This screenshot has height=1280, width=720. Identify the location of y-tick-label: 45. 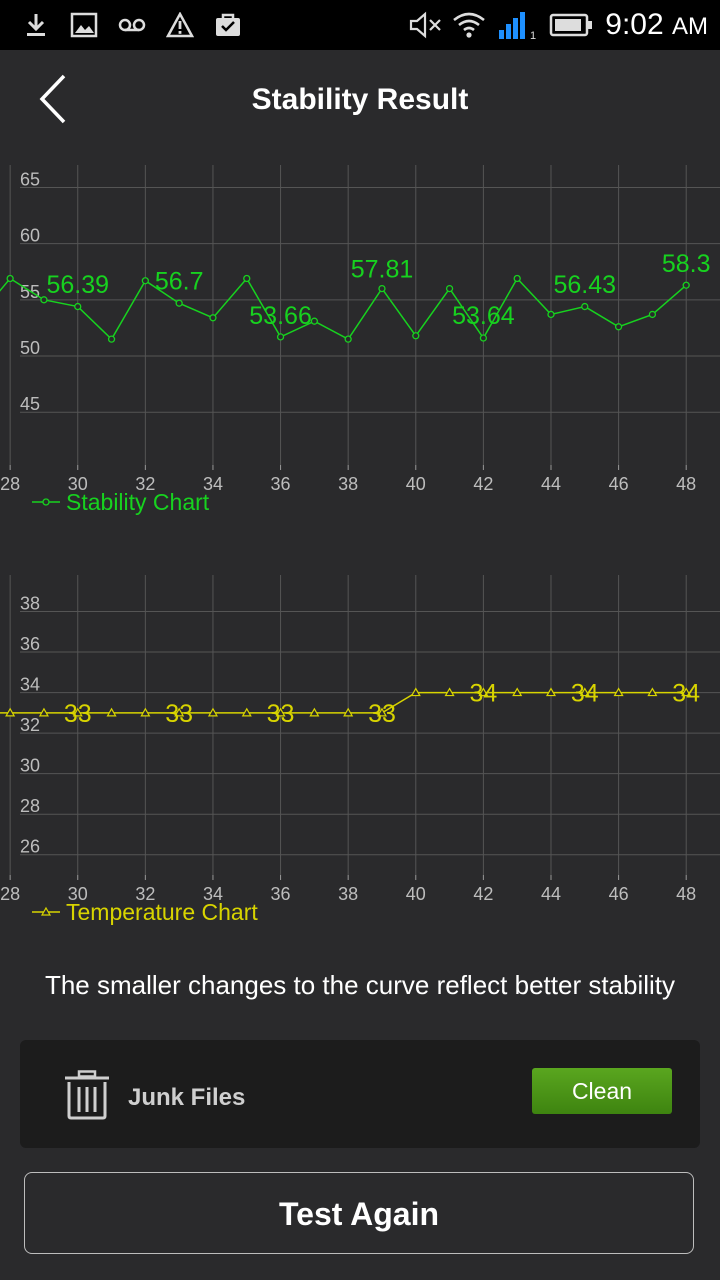
(30, 404).